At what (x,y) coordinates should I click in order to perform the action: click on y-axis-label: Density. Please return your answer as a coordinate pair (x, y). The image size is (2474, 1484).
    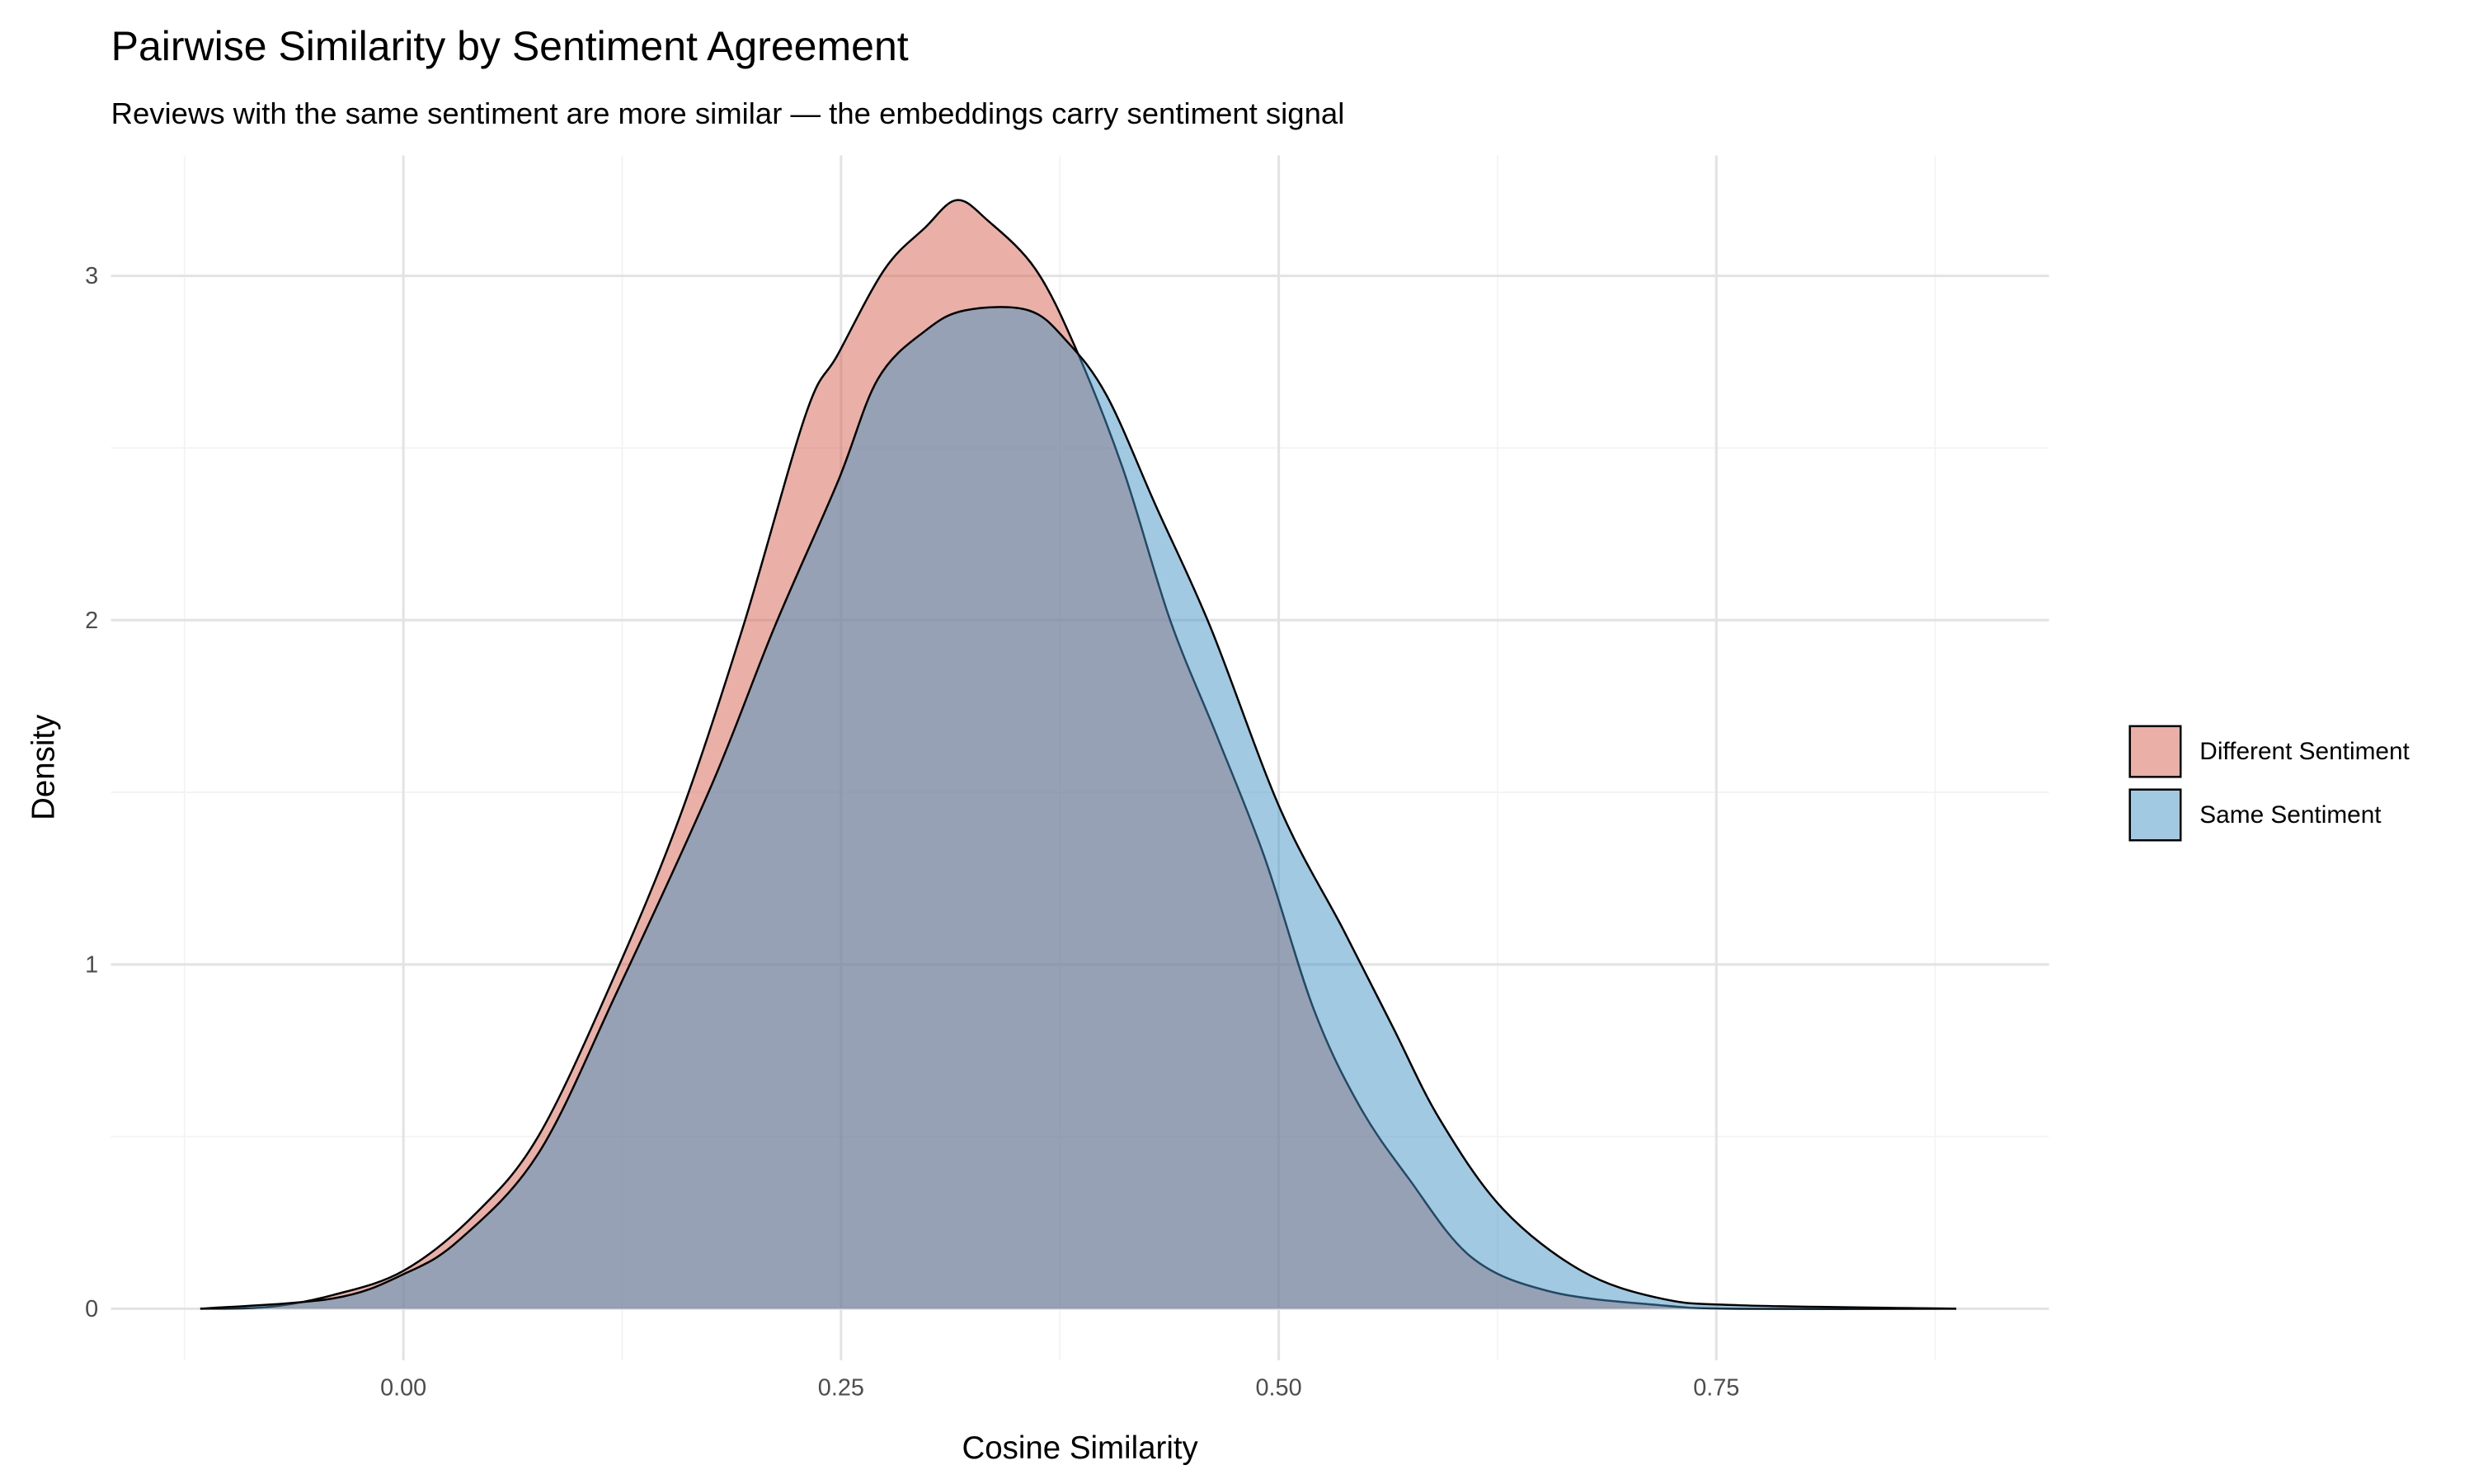
    Looking at the image, I should click on (43, 767).